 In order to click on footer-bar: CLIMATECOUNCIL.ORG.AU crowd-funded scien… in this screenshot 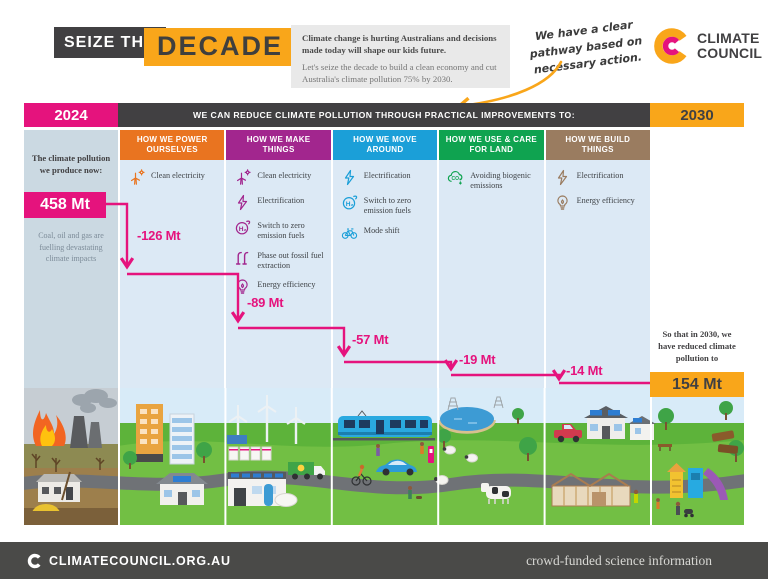, I will do `click(384, 560)`.